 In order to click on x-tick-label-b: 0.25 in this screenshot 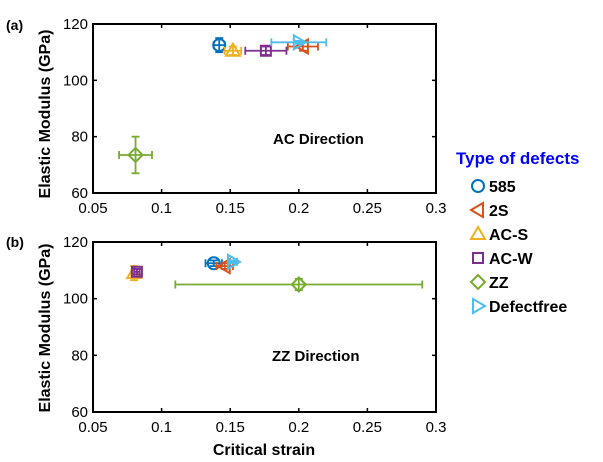, I will do `click(367, 427)`.